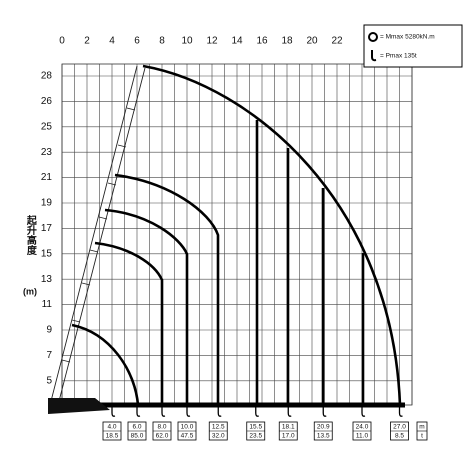 The width and height of the screenshot is (466, 466). I want to click on y-label: 28, so click(47, 76).